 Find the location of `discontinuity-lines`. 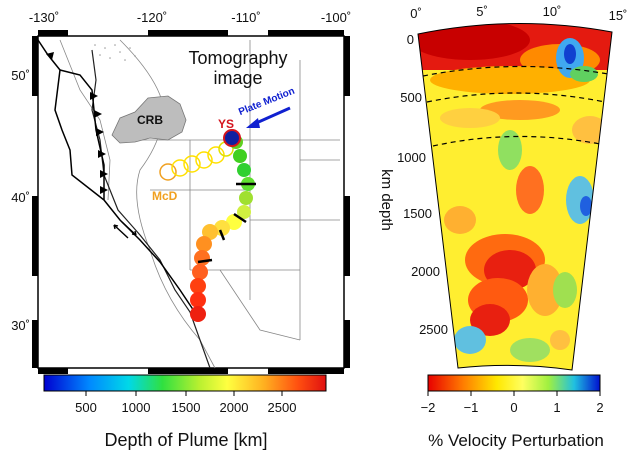

discontinuity-lines is located at coordinates (515, 106).